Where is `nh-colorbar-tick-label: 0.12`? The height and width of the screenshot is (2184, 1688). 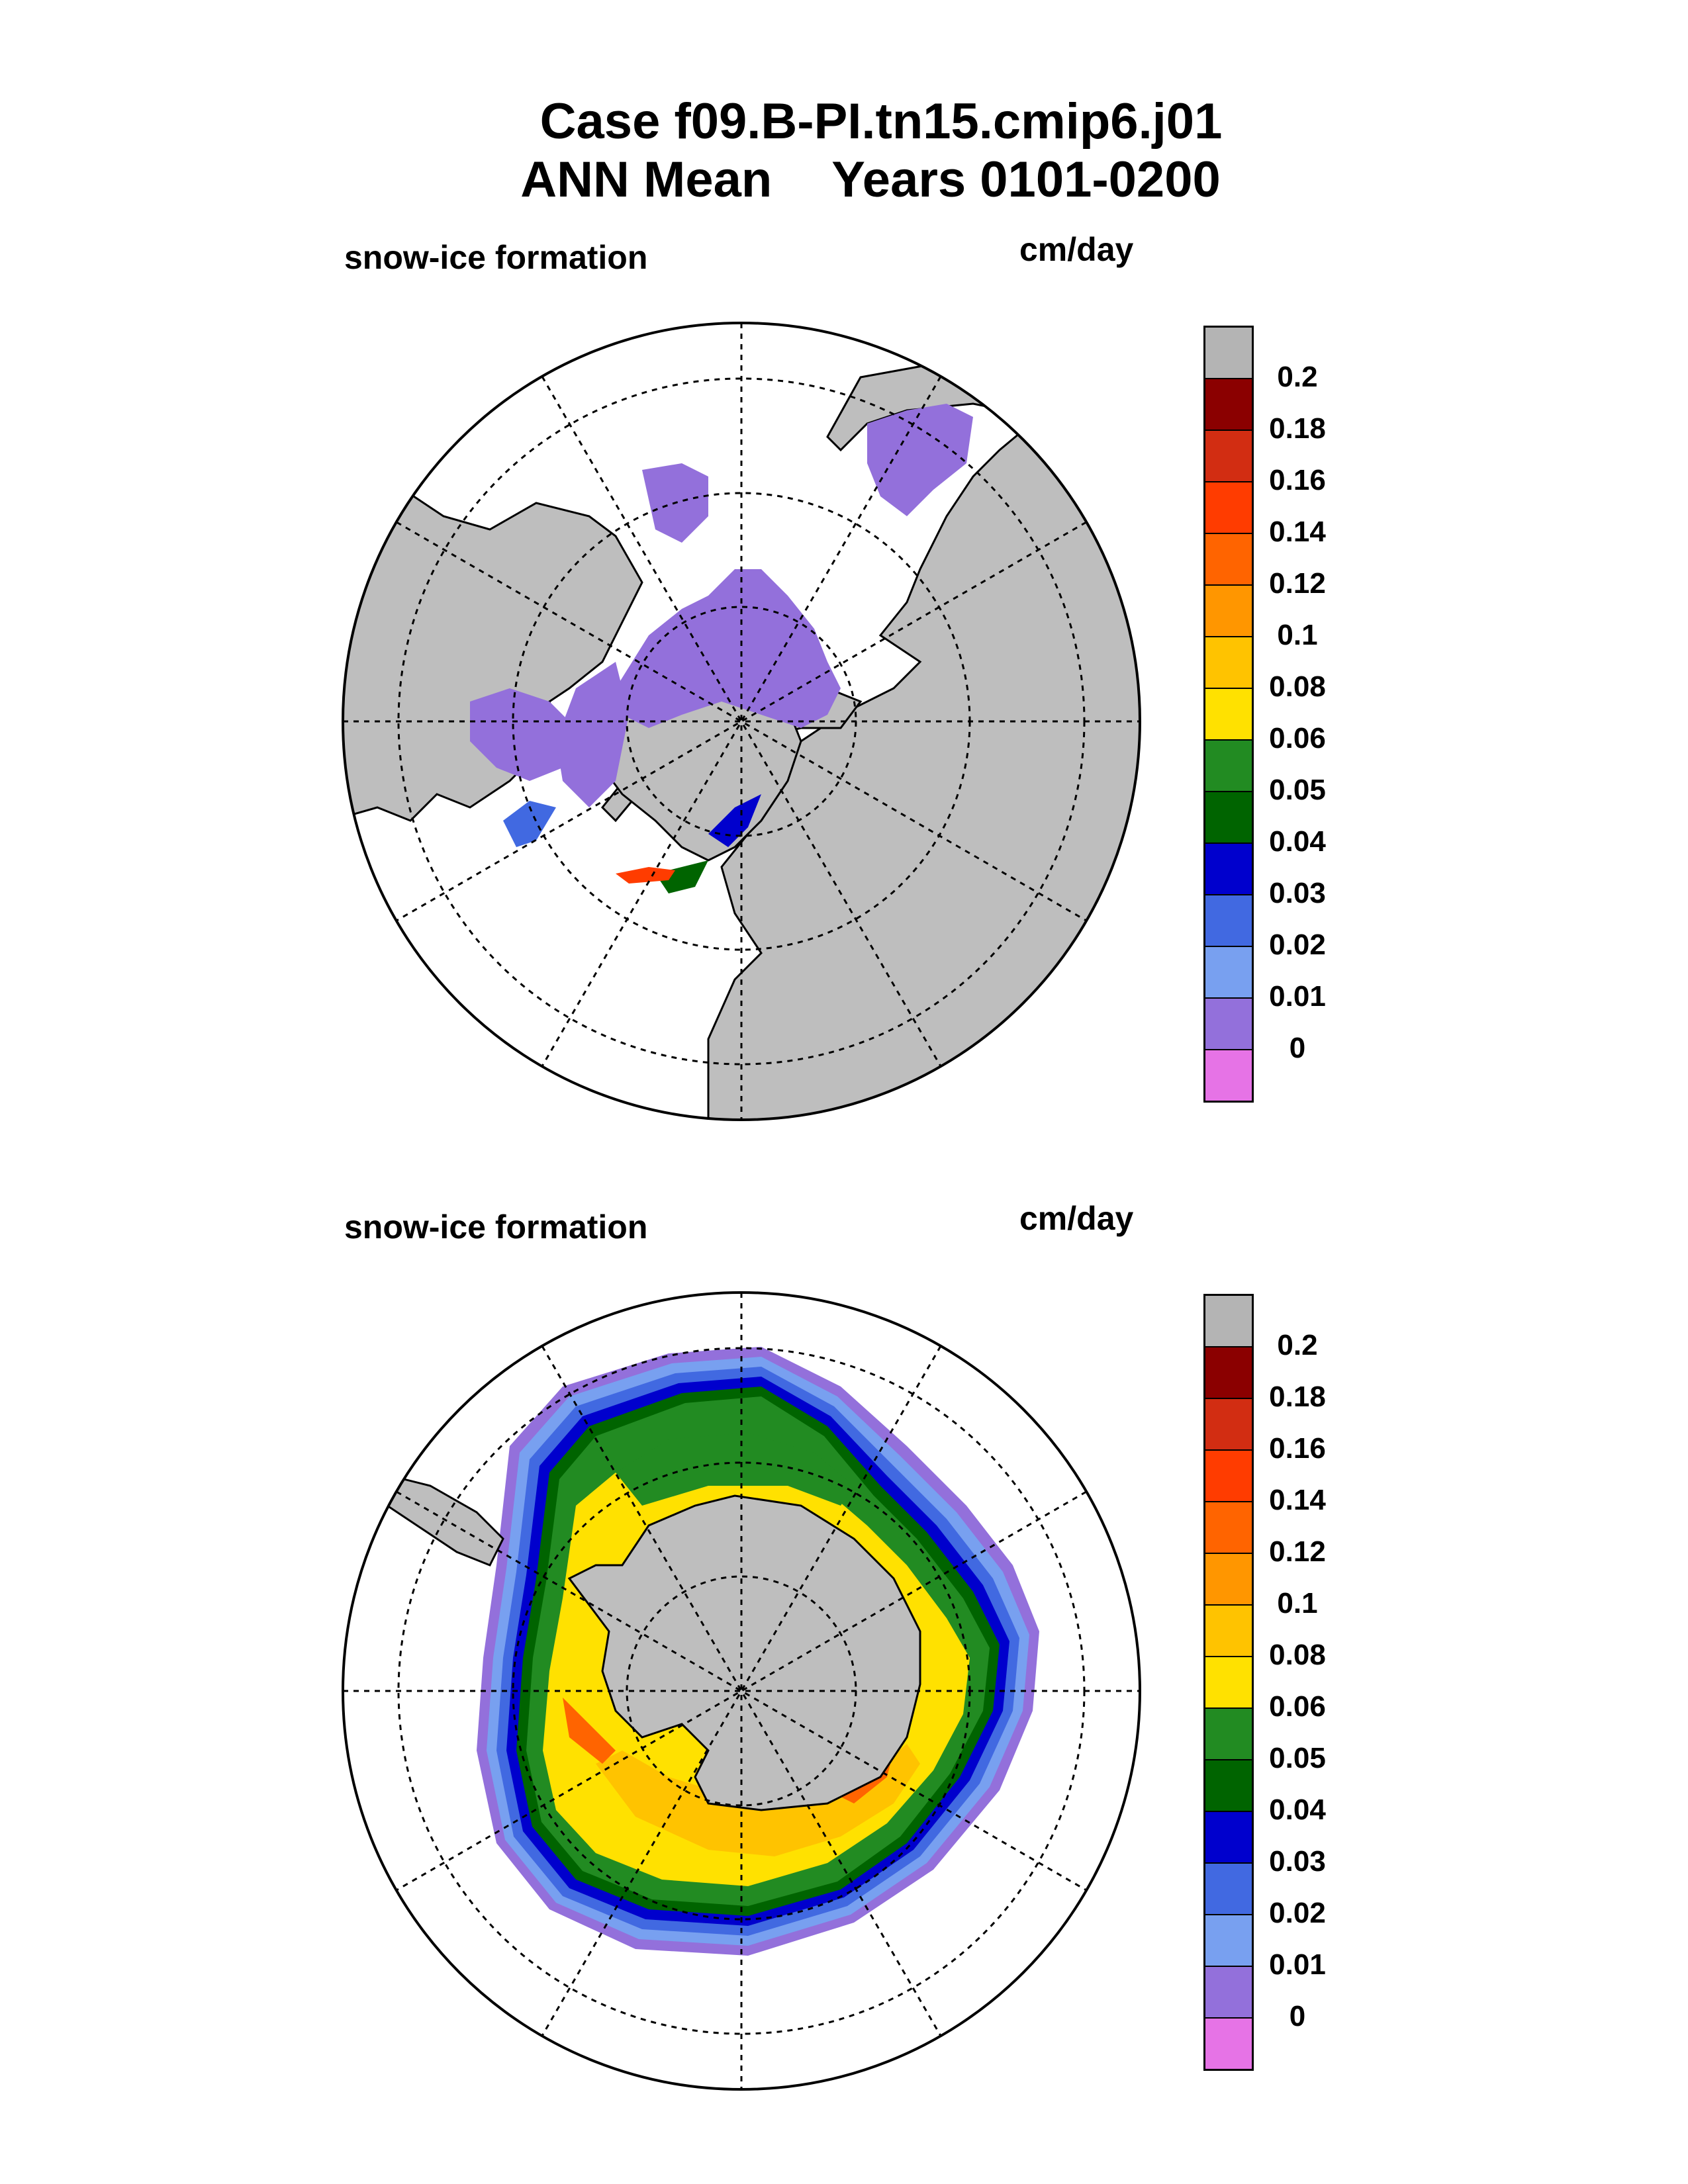 nh-colorbar-tick-label: 0.12 is located at coordinates (1297, 583).